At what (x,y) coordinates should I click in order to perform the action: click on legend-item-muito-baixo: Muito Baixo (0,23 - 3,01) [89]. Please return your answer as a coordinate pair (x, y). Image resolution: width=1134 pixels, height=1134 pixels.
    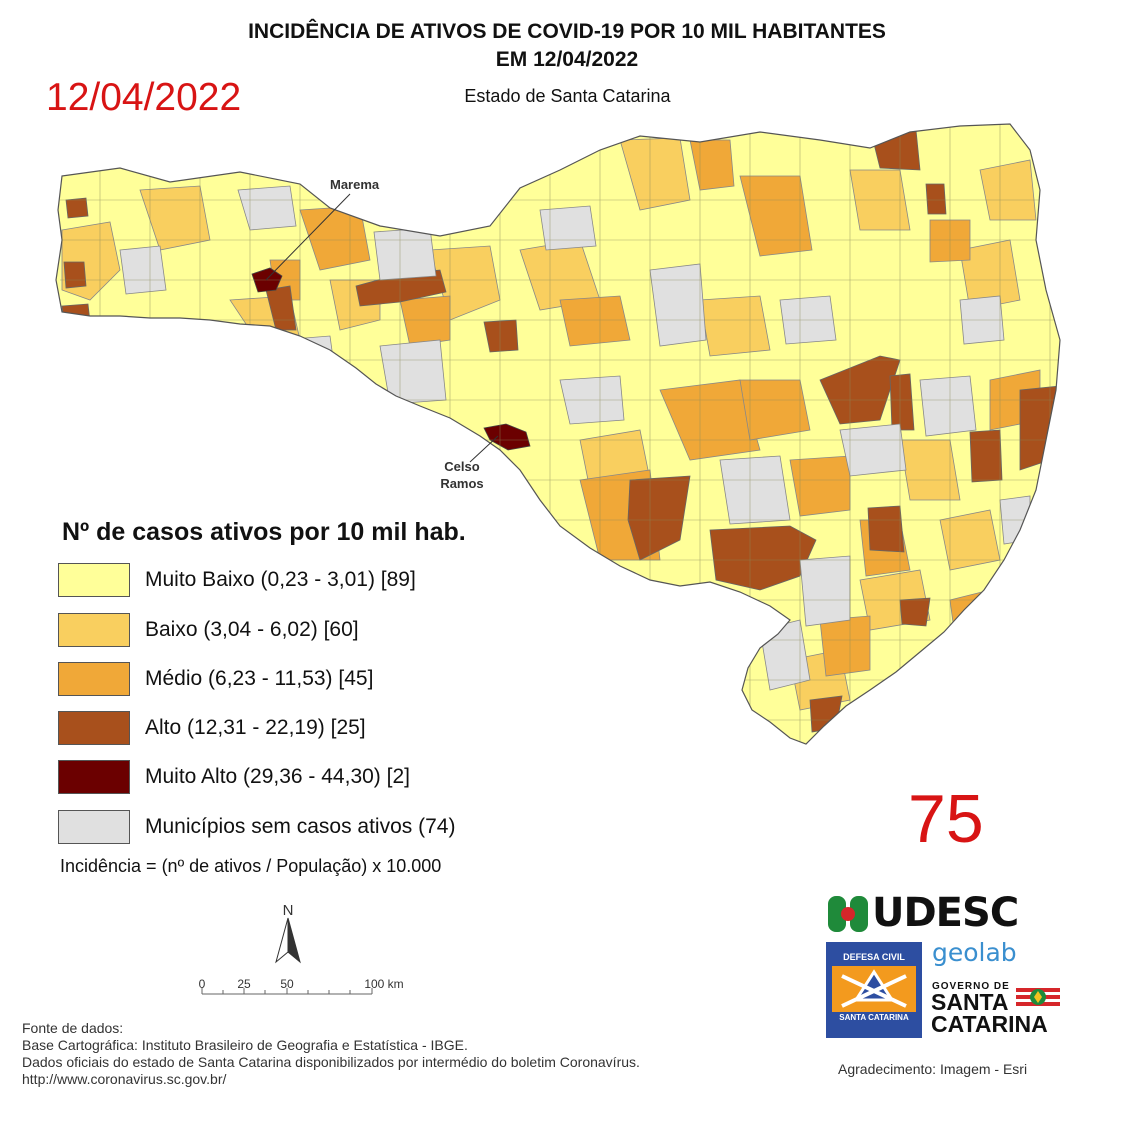
    Looking at the image, I should click on (237, 580).